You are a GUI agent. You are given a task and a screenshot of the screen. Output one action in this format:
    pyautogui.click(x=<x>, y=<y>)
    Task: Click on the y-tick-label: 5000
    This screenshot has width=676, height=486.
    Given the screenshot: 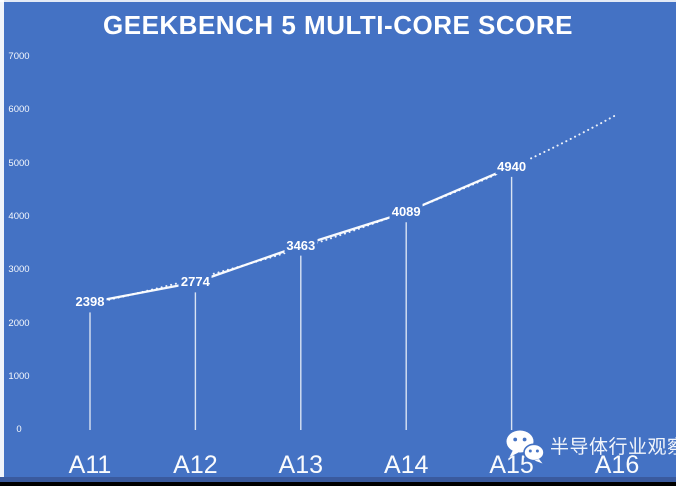 What is the action you would take?
    pyautogui.click(x=19, y=163)
    